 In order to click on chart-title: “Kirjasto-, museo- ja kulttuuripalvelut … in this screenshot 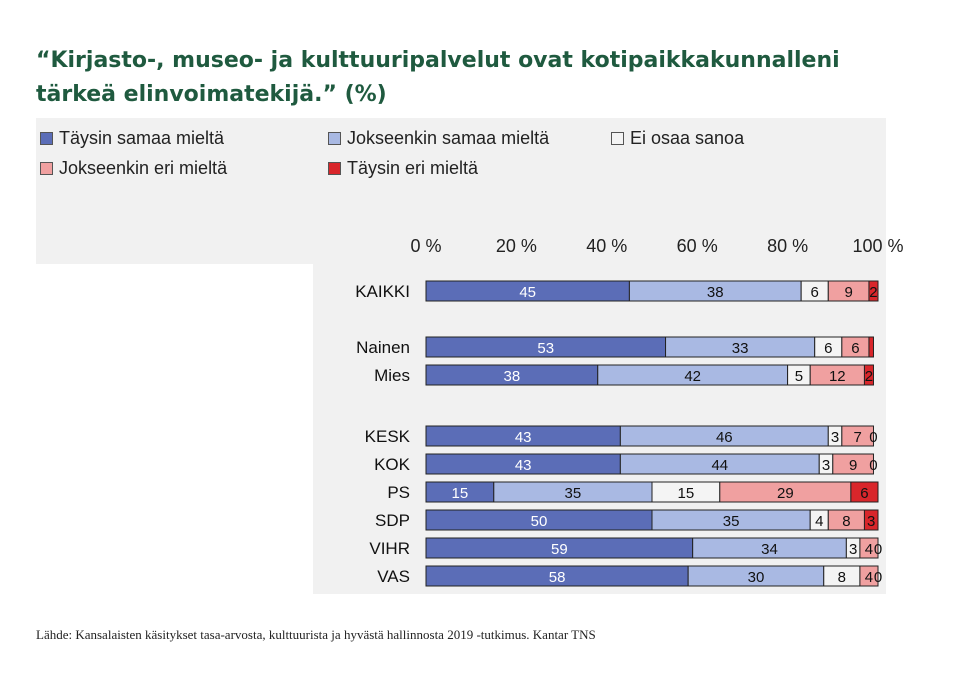, I will do `click(438, 77)`.